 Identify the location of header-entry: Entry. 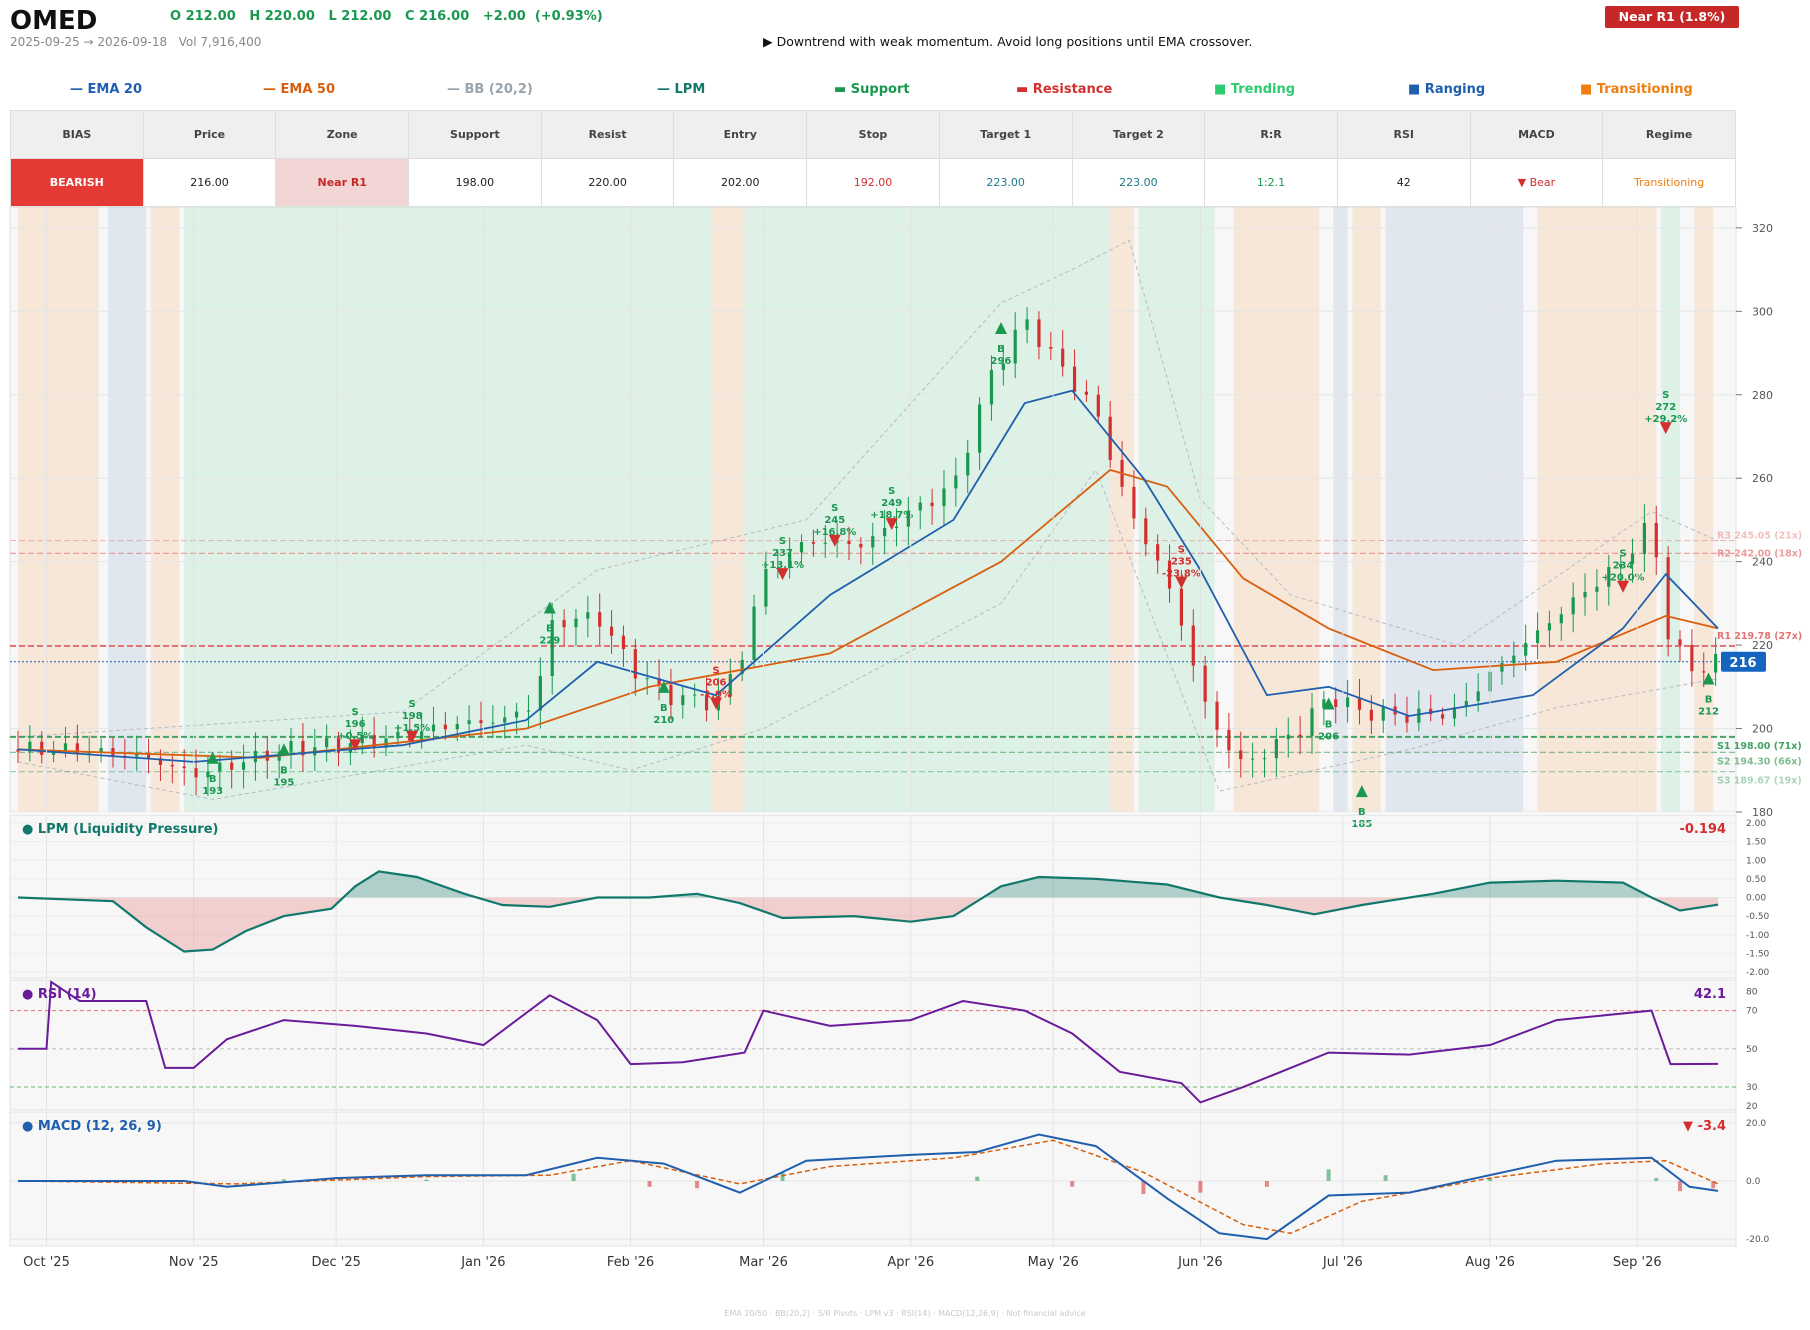
(740, 134).